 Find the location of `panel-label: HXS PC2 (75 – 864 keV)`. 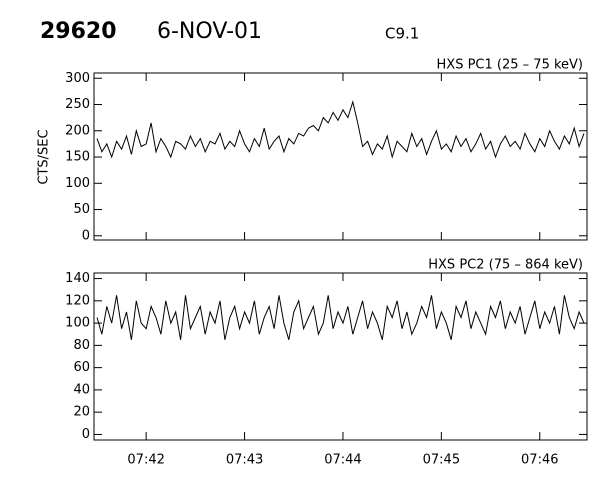

panel-label: HXS PC2 (75 – 864 keV) is located at coordinates (505, 265).